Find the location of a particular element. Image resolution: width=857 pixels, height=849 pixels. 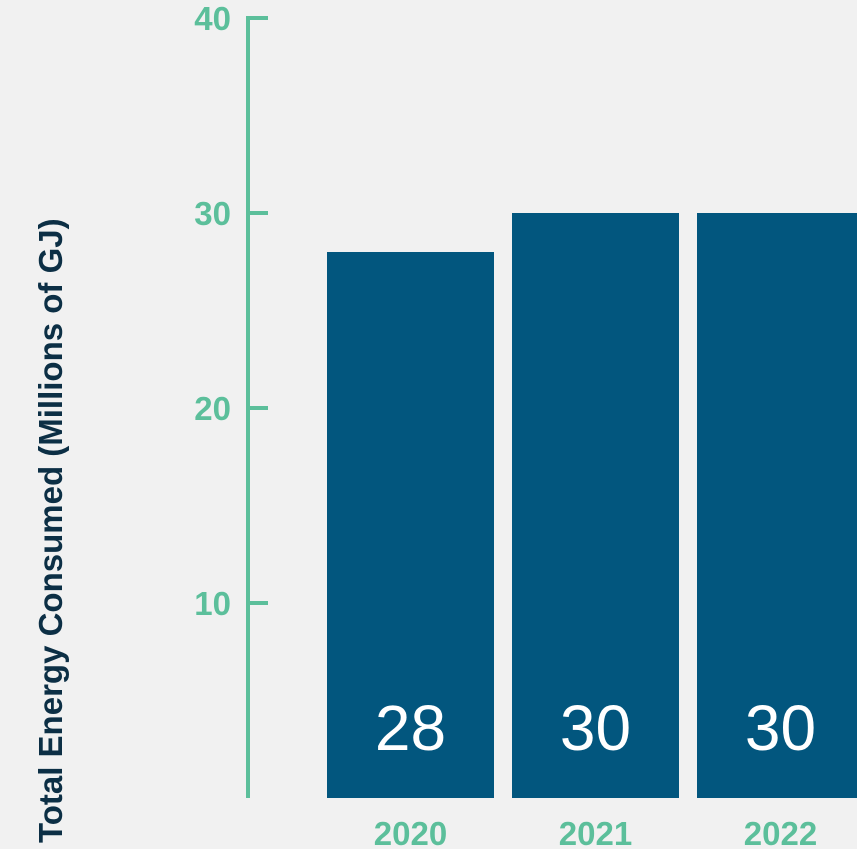

bar-value-label: 28 is located at coordinates (410, 728).